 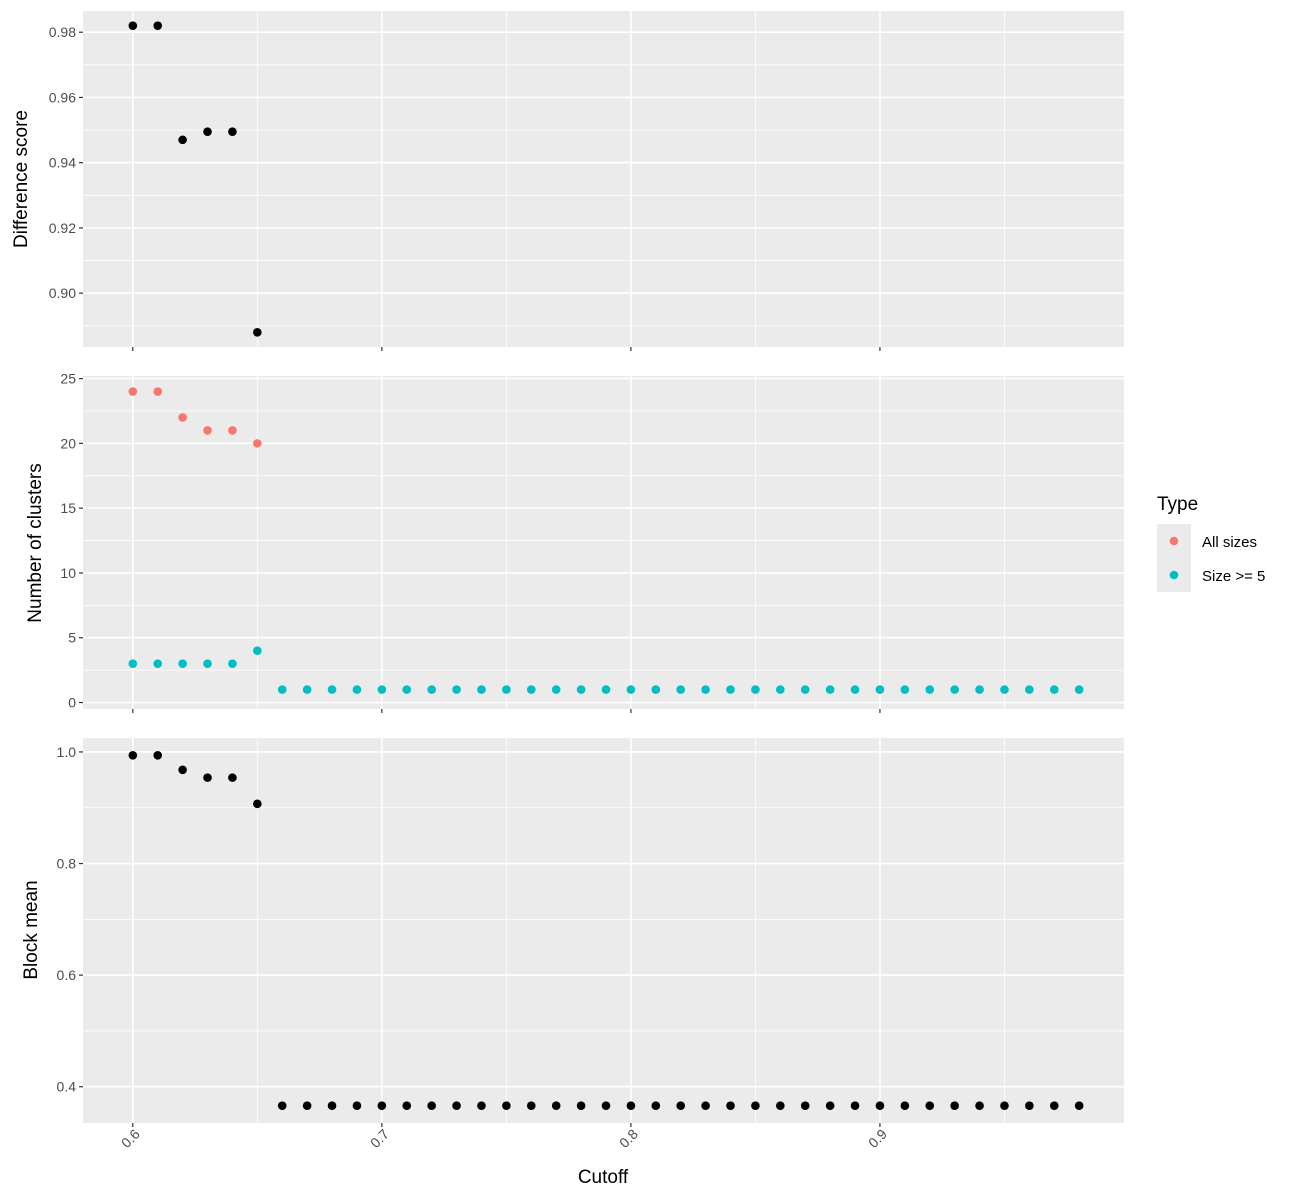 I want to click on number-of-clusters-y-tick-label: 5, so click(x=72, y=638).